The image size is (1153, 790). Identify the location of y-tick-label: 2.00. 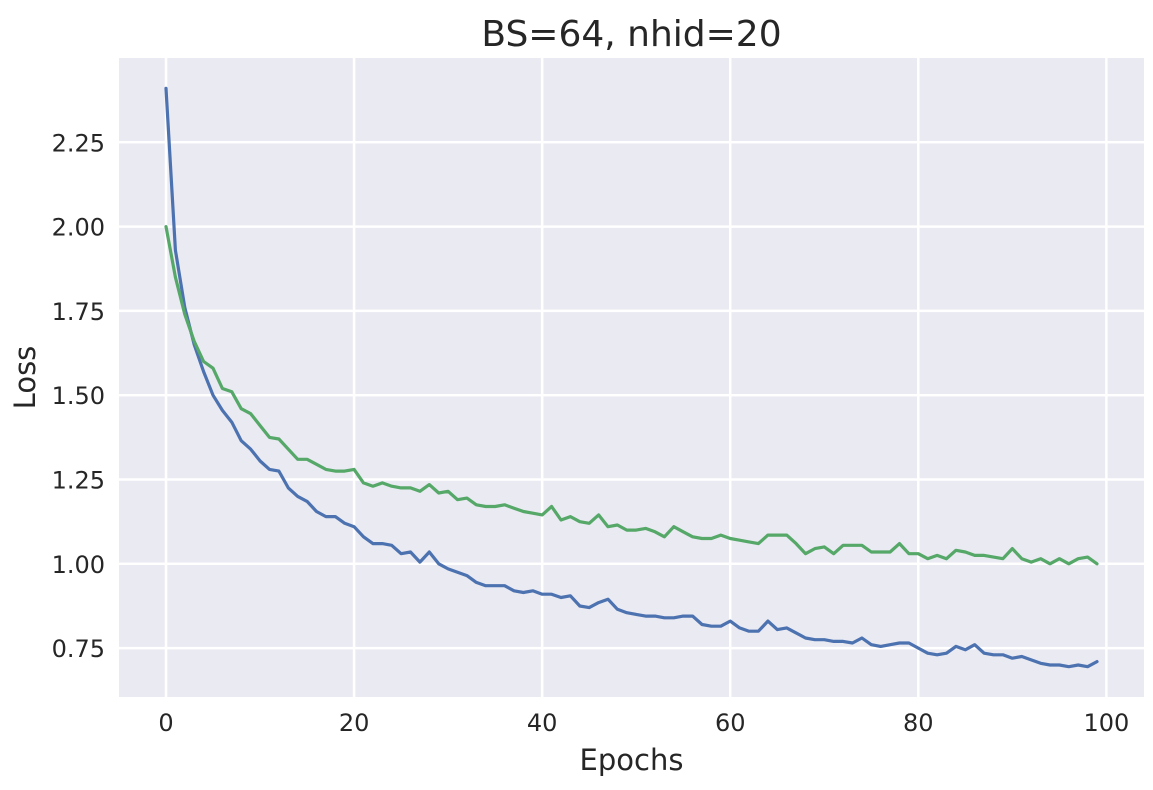
(78, 228).